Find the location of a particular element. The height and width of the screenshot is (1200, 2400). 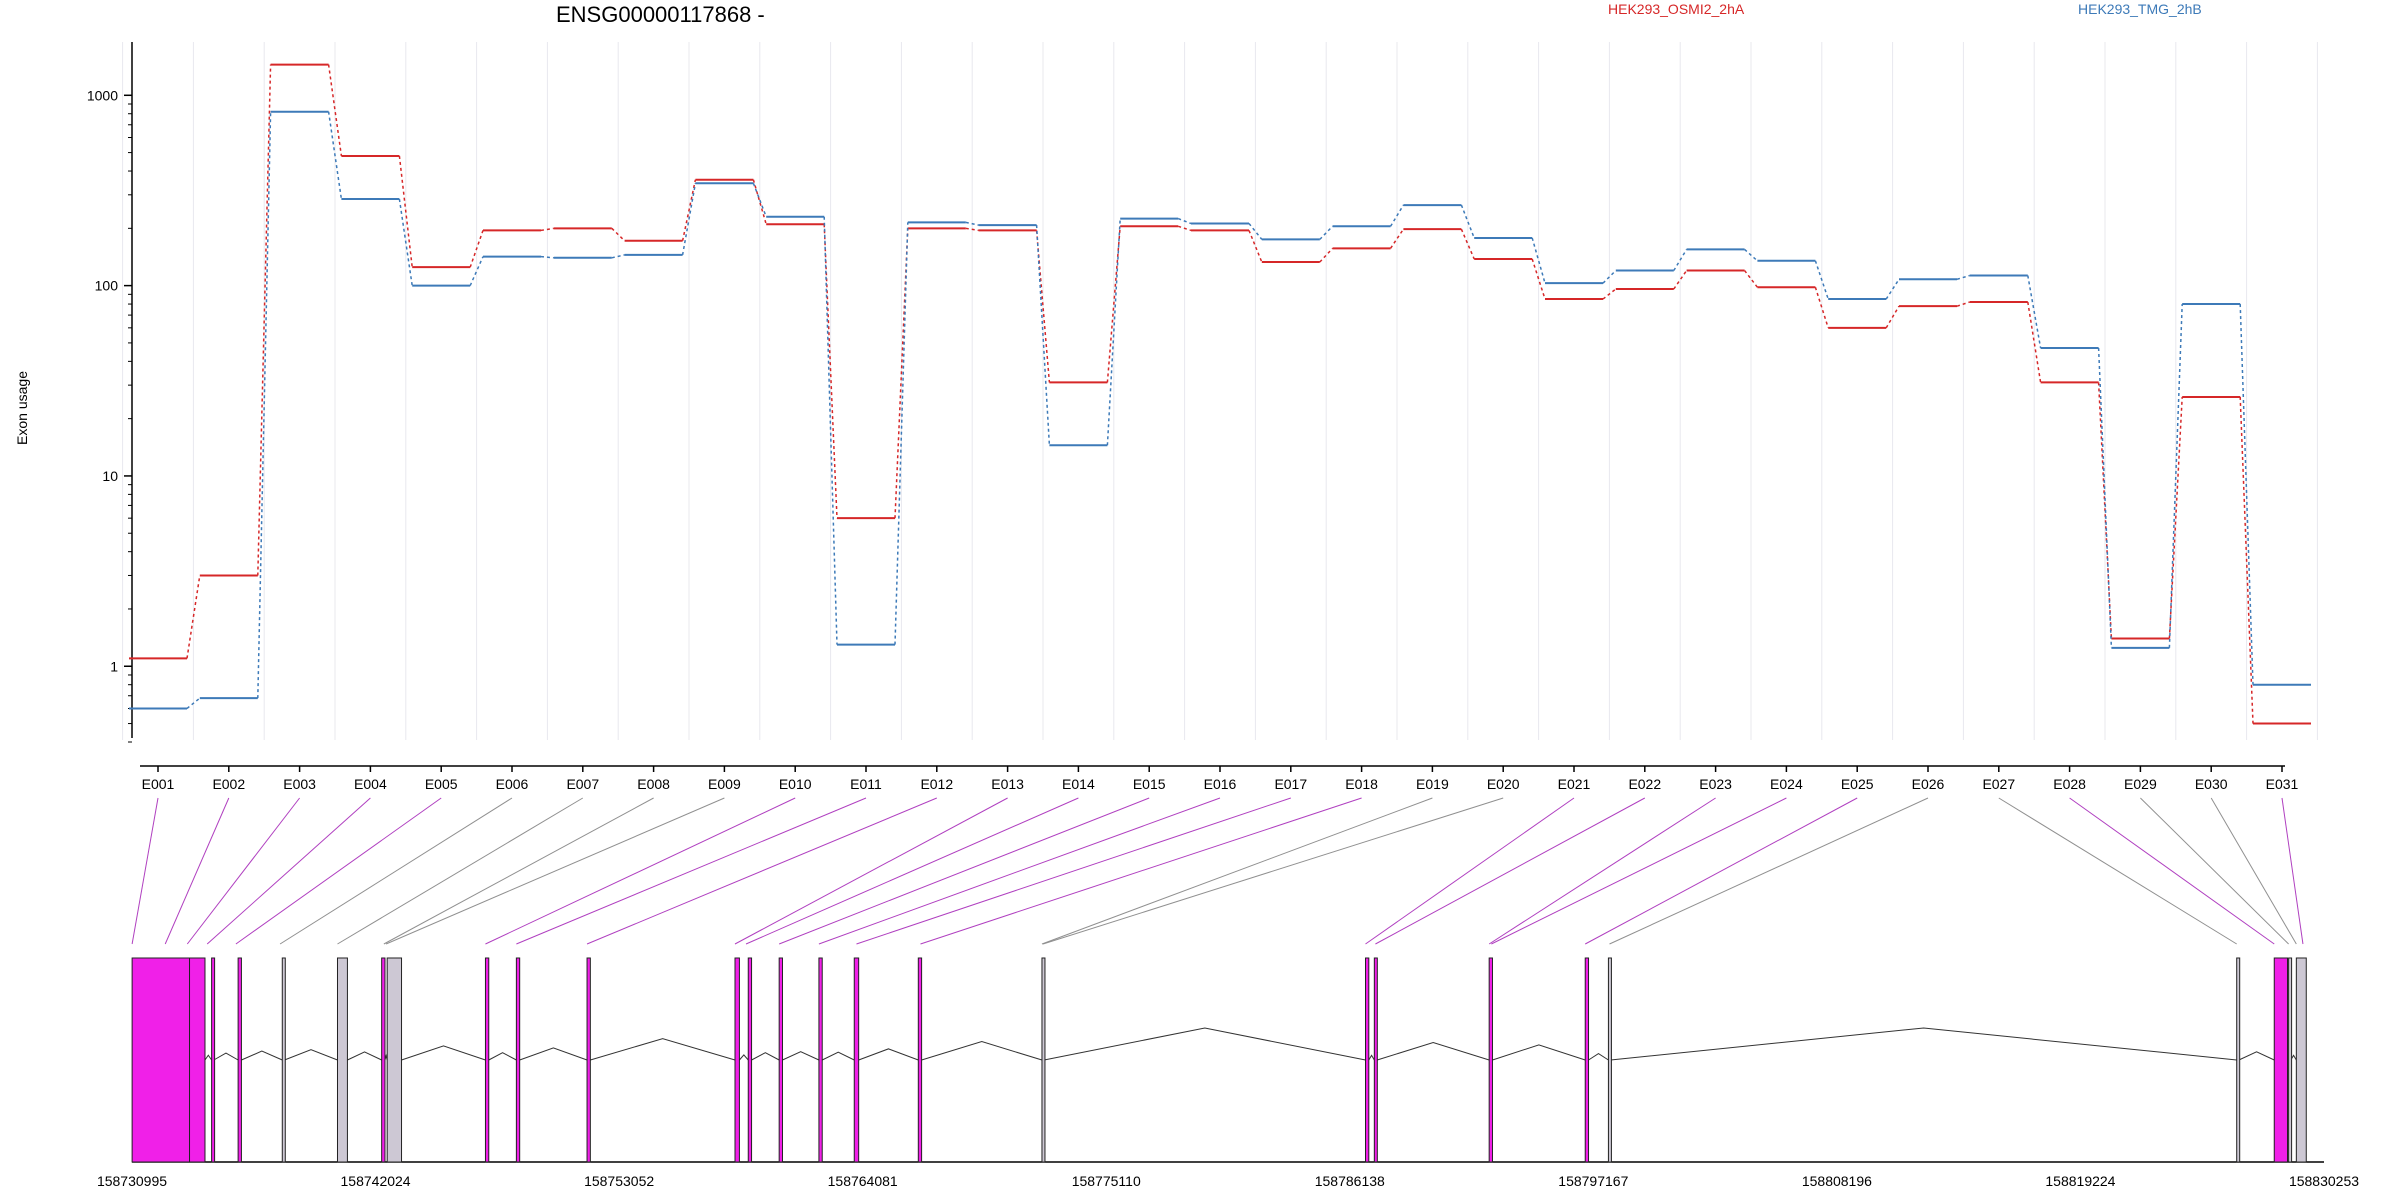

exon-e008 is located at coordinates (394, 1060).